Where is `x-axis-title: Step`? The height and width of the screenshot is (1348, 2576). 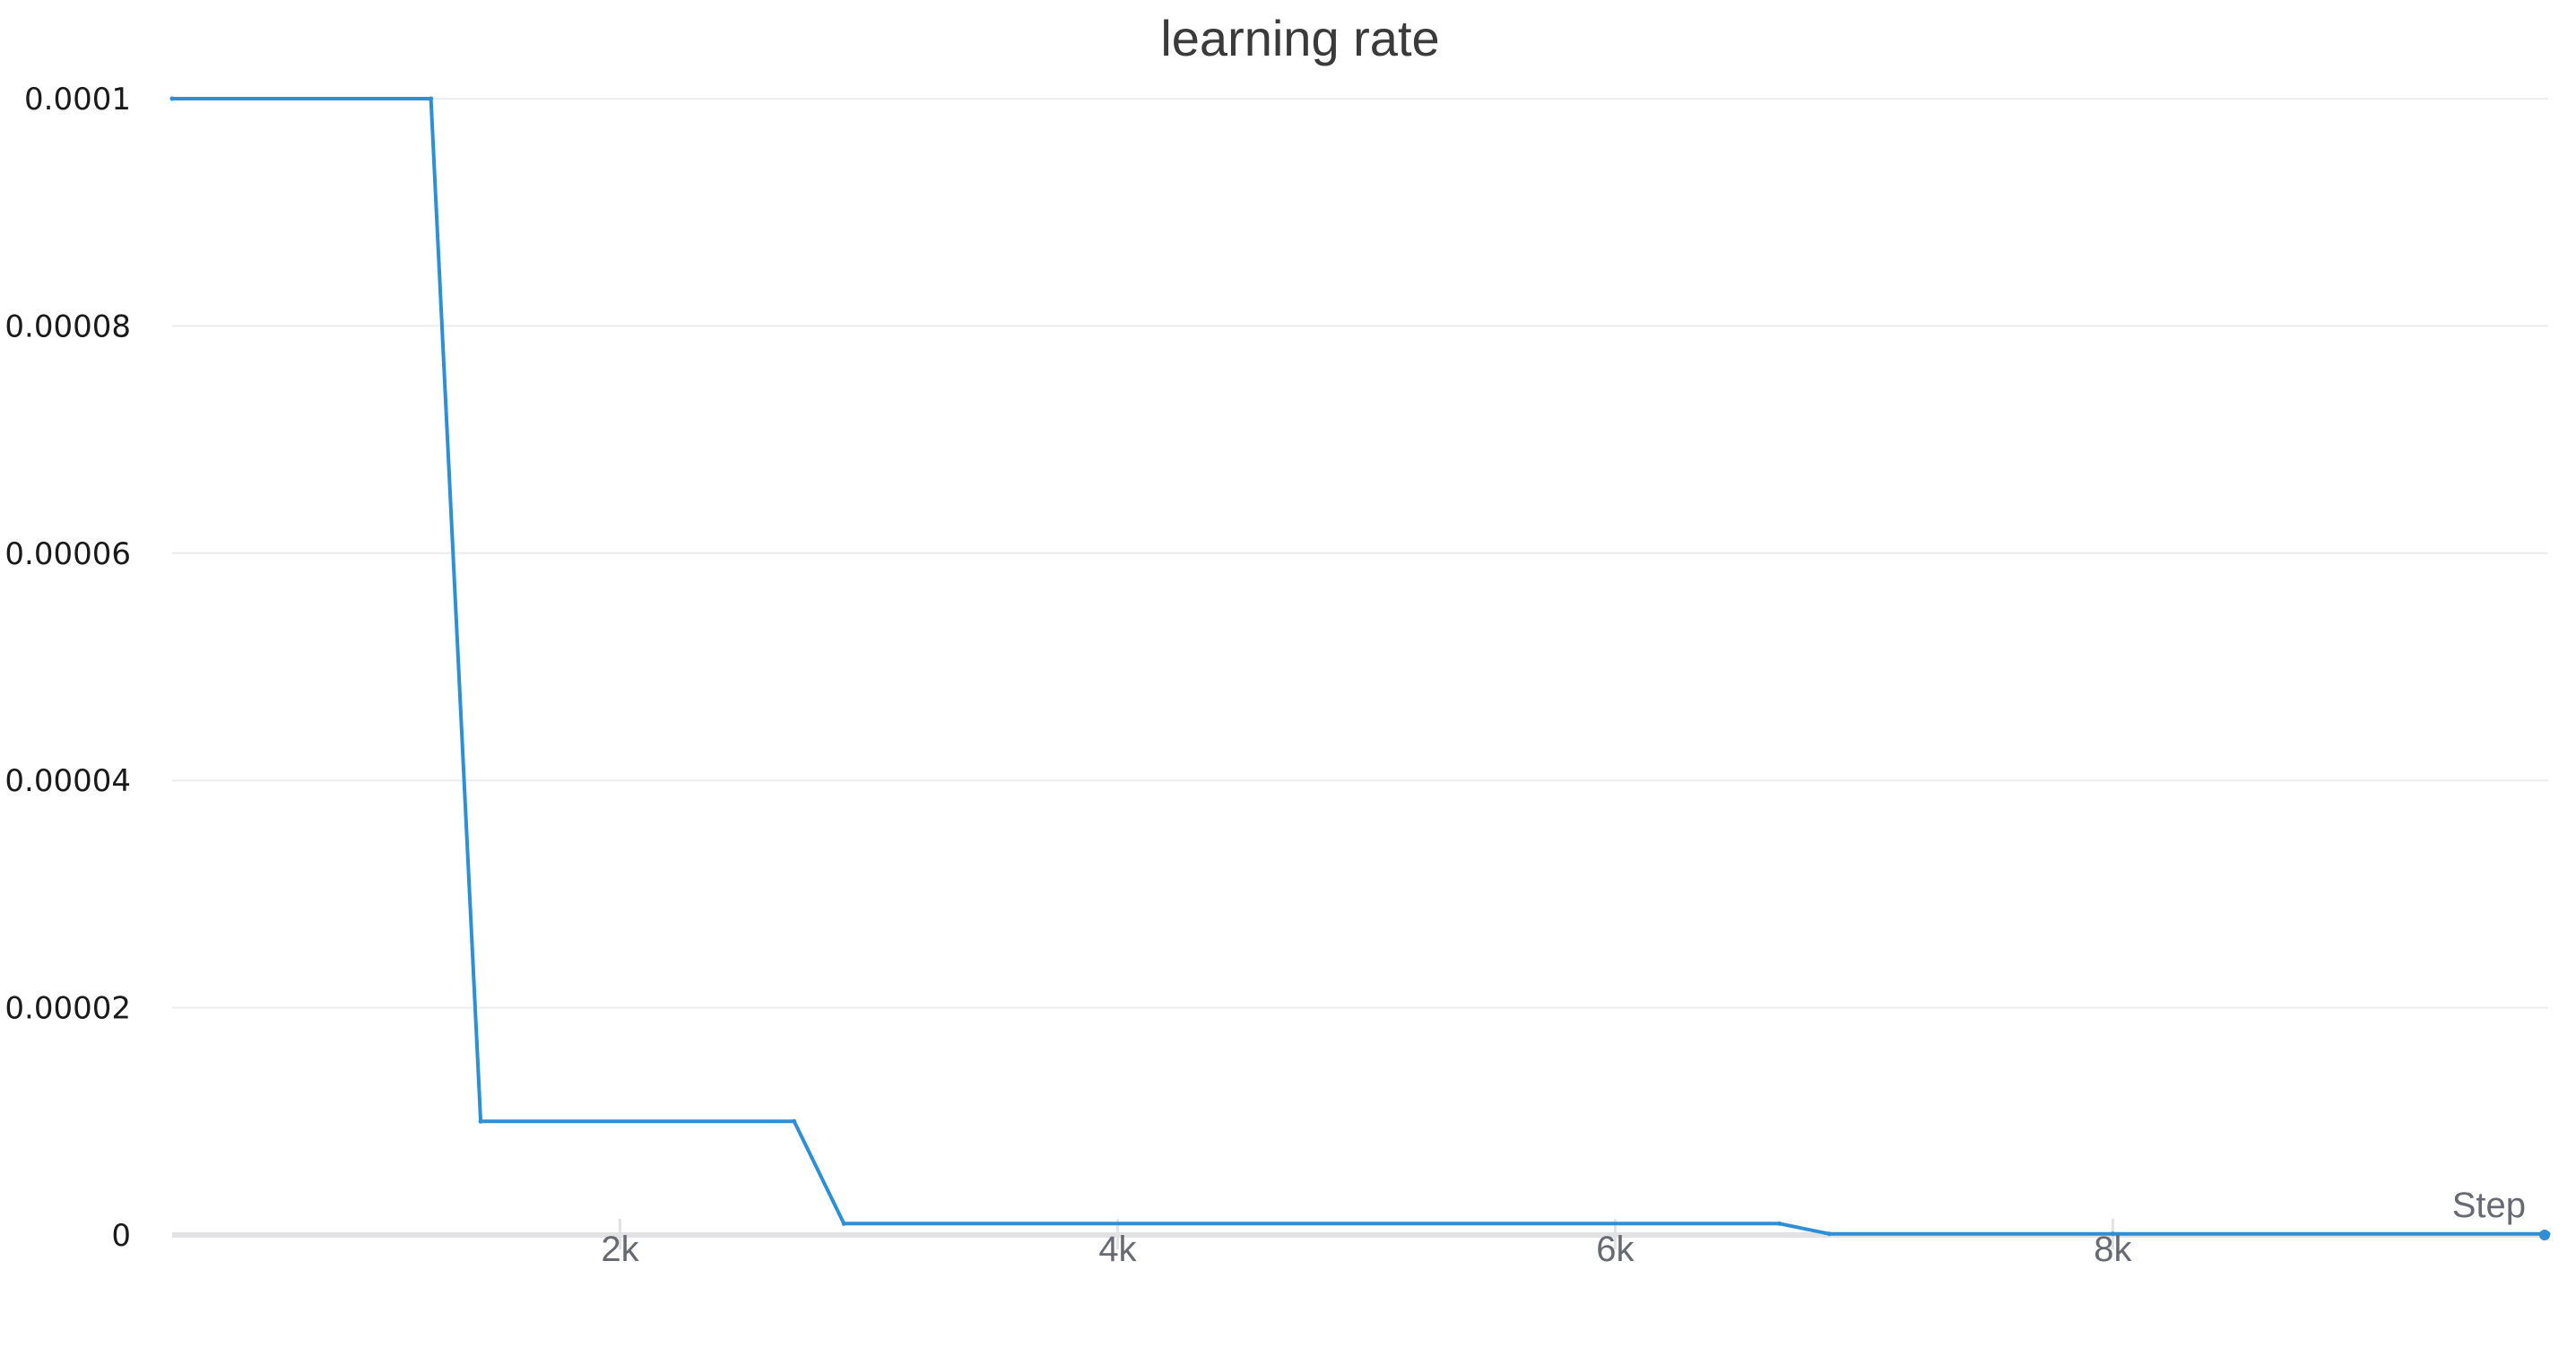
x-axis-title: Step is located at coordinates (2489, 1206).